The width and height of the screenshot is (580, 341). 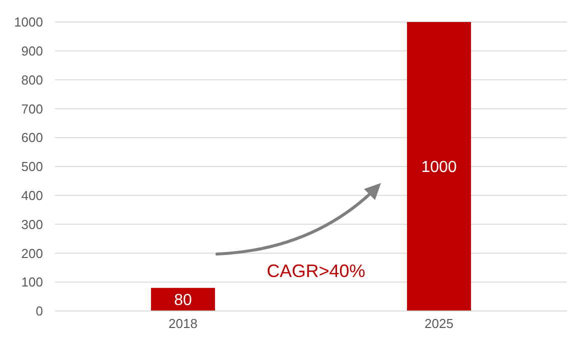 What do you see at coordinates (32, 224) in the screenshot?
I see `y-tick-label: 300` at bounding box center [32, 224].